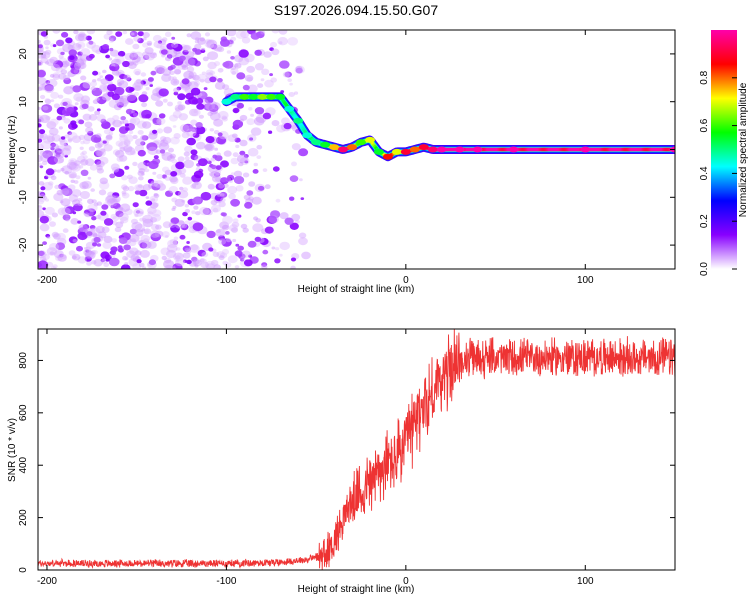 Image resolution: width=750 pixels, height=600 pixels. I want to click on snr-xtick-label: -100, so click(226, 581).